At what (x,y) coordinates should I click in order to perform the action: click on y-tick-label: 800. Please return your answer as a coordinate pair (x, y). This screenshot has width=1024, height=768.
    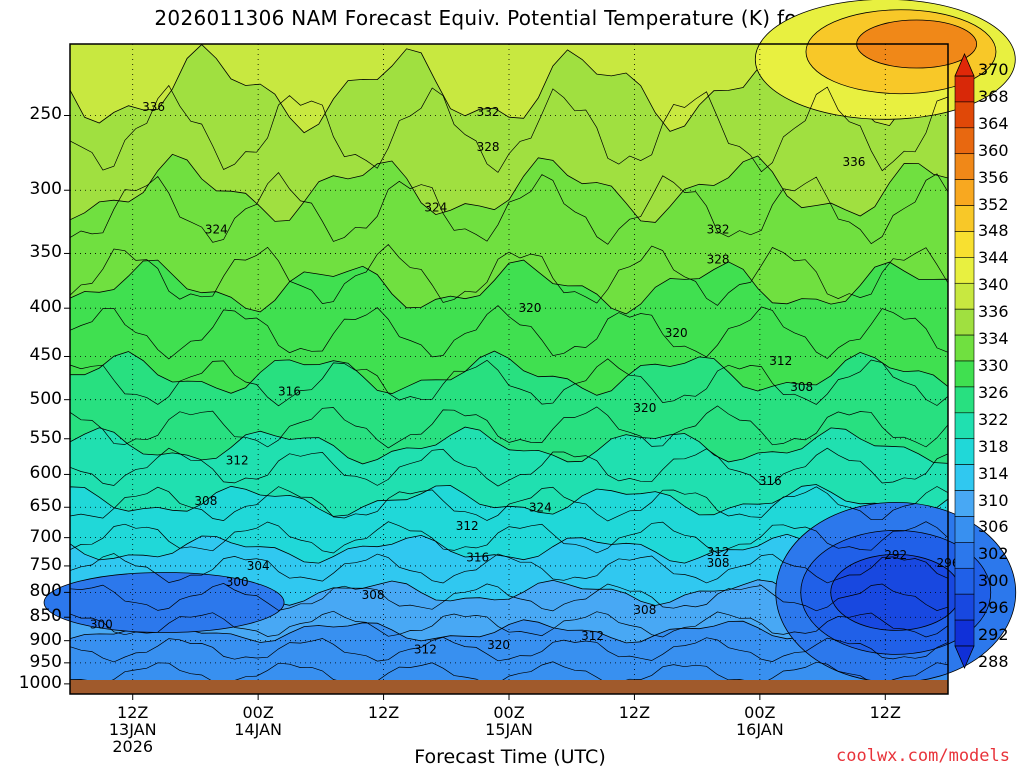
    Looking at the image, I should click on (45, 591).